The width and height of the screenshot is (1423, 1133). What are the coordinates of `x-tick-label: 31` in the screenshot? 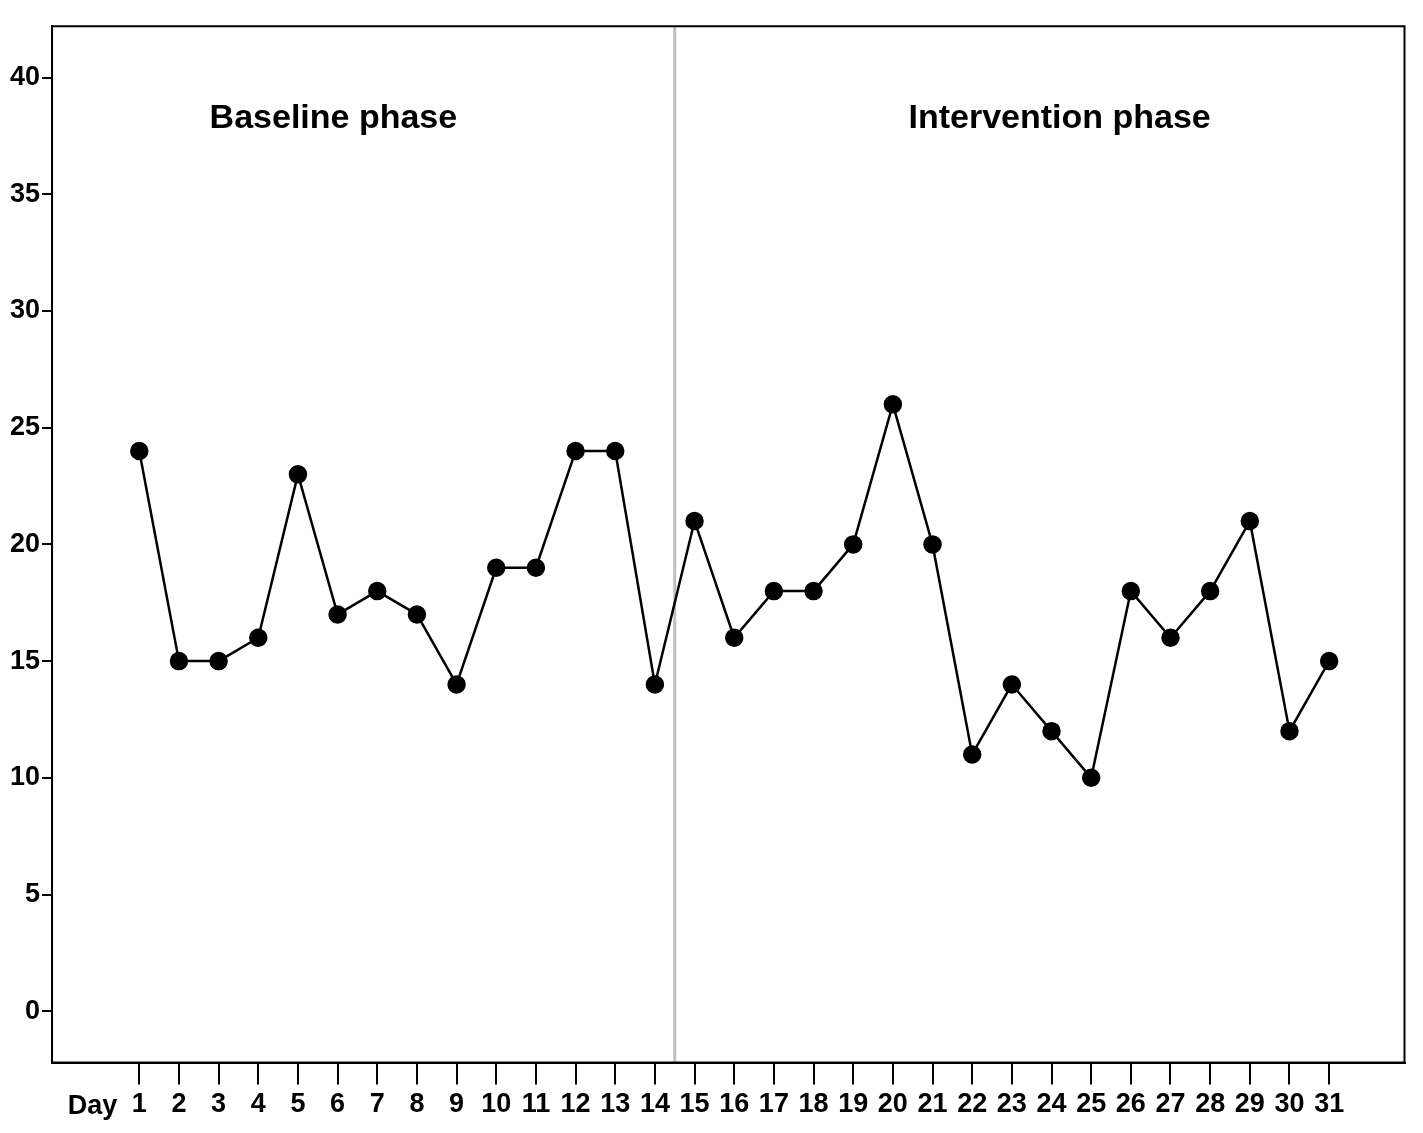 It's located at (1329, 1103).